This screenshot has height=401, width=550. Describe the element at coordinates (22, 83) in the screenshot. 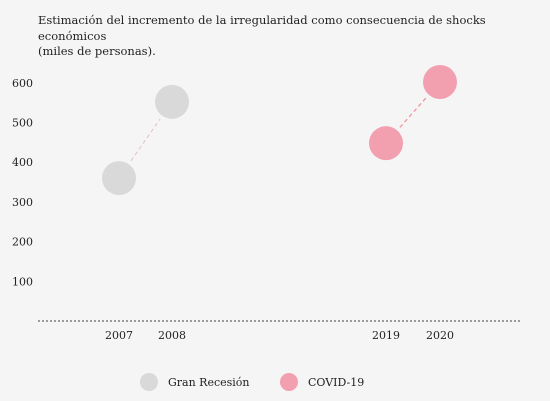

I see `y-tick-label: 600` at that location.